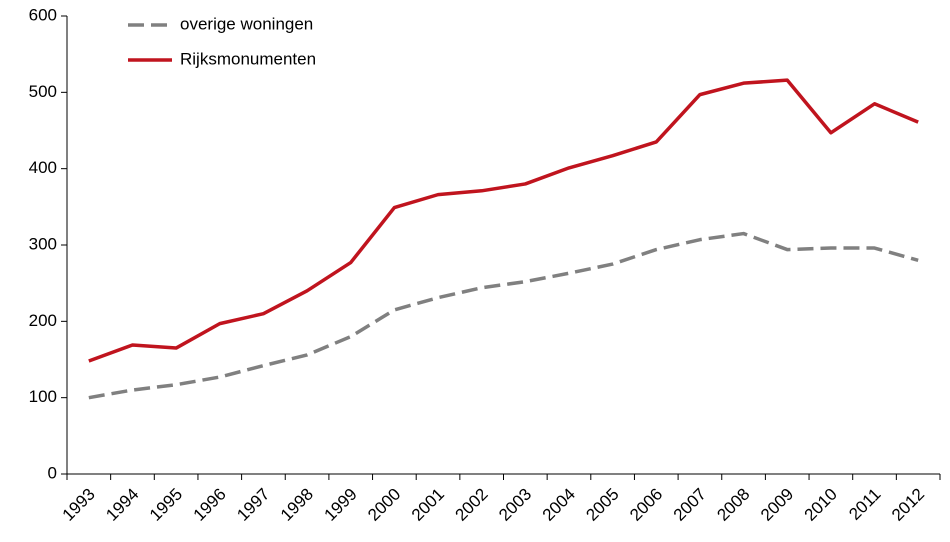 The height and width of the screenshot is (542, 950). What do you see at coordinates (52, 472) in the screenshot?
I see `y-tick-label: 0` at bounding box center [52, 472].